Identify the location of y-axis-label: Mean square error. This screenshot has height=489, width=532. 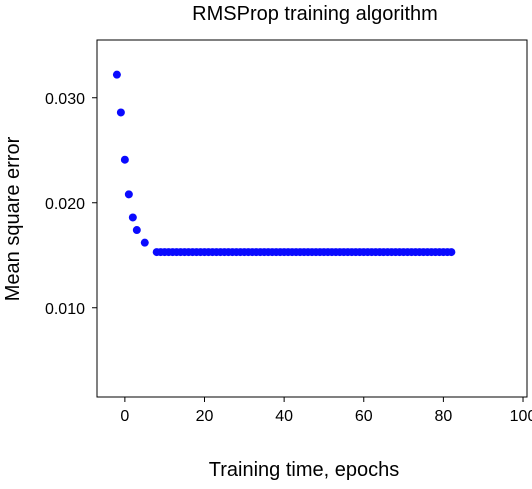
(13, 218).